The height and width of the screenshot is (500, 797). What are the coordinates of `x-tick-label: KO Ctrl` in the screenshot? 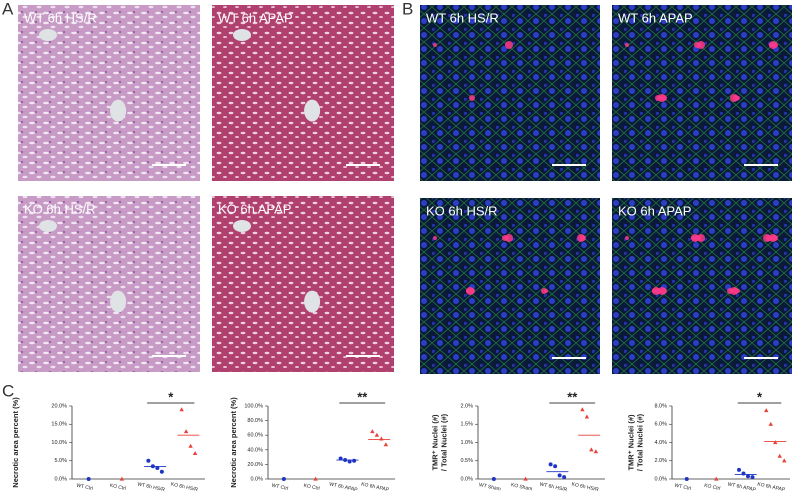 It's located at (311, 487).